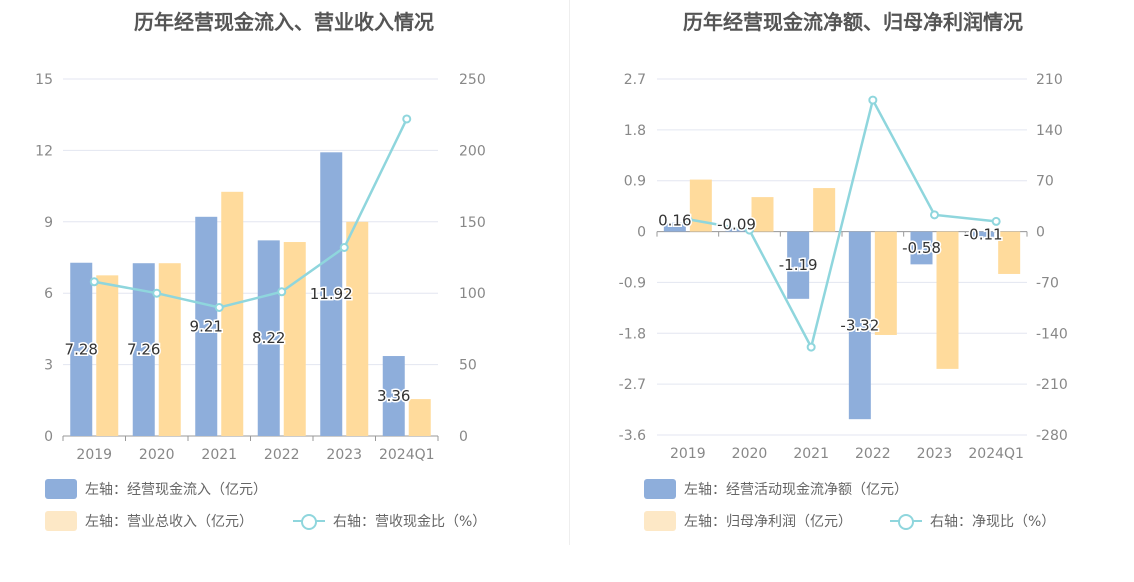  I want to click on chart-title: 历年经营现金流净额、归母净利润情况, so click(853, 22).